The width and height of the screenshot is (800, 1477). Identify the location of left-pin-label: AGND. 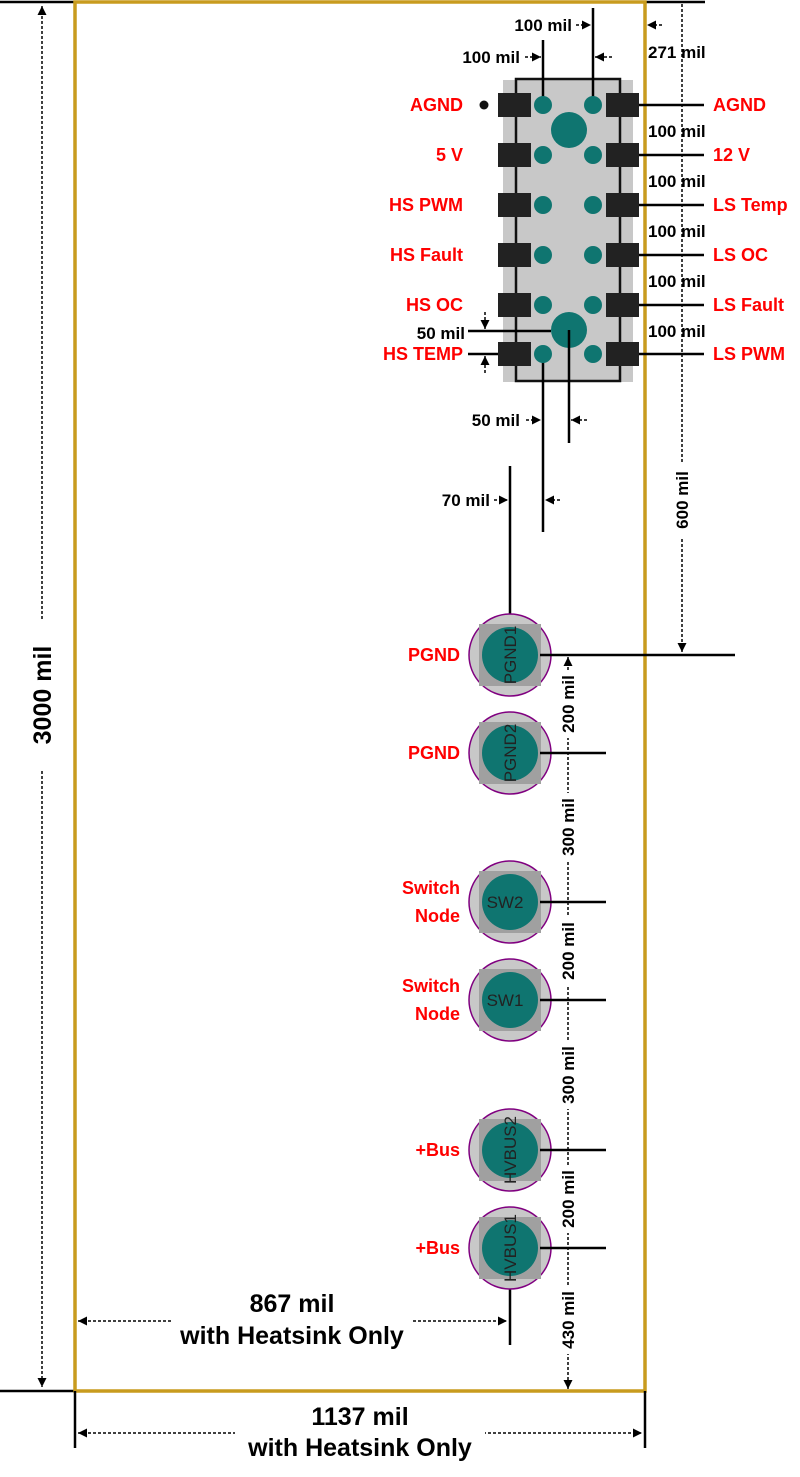
(436, 105).